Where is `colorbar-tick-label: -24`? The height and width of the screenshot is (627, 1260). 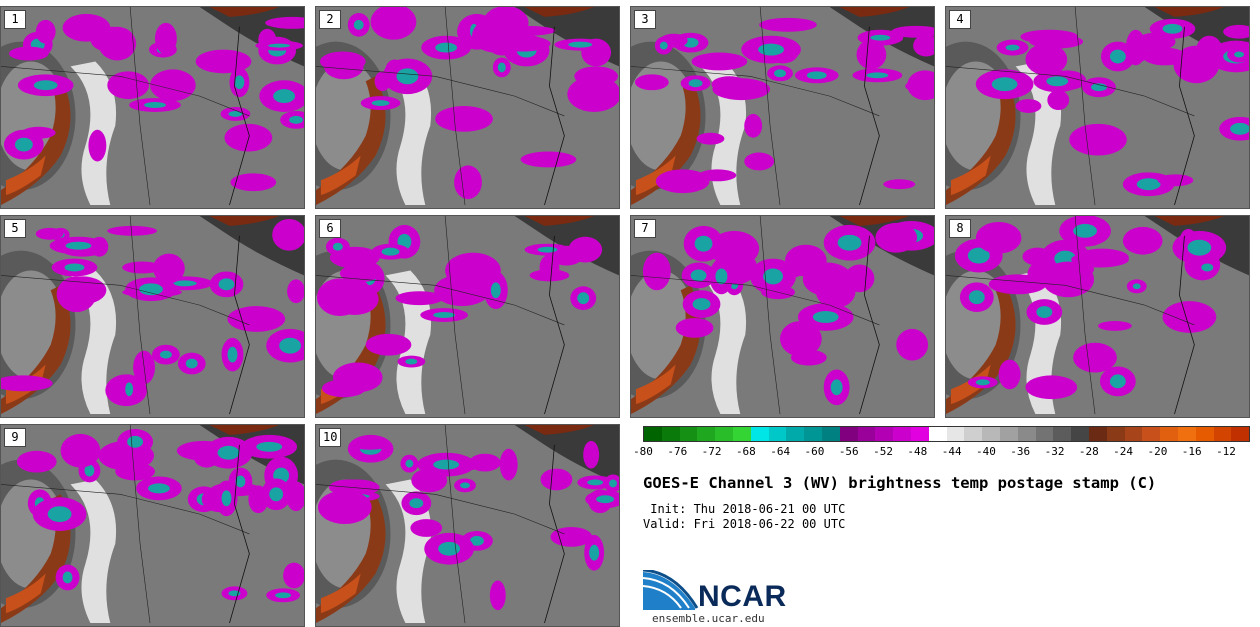
colorbar-tick-label: -24 is located at coordinates (1123, 451).